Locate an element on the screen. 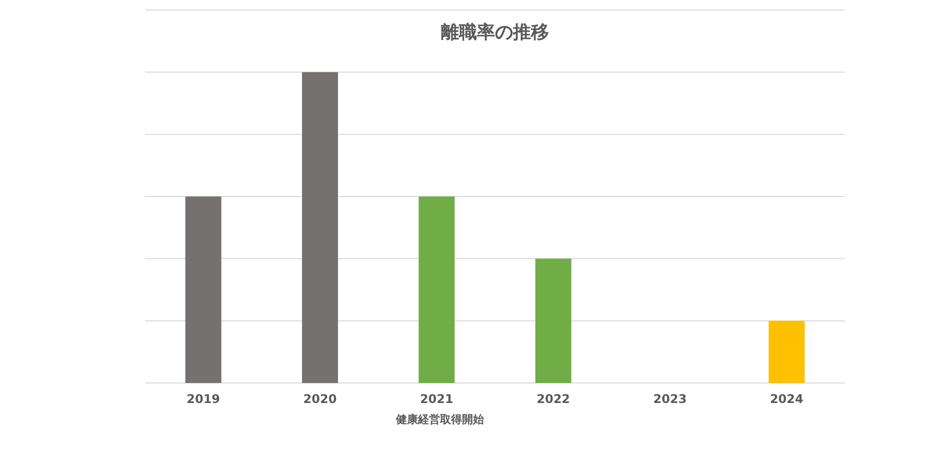  x-tick-label: 2023 is located at coordinates (670, 399).